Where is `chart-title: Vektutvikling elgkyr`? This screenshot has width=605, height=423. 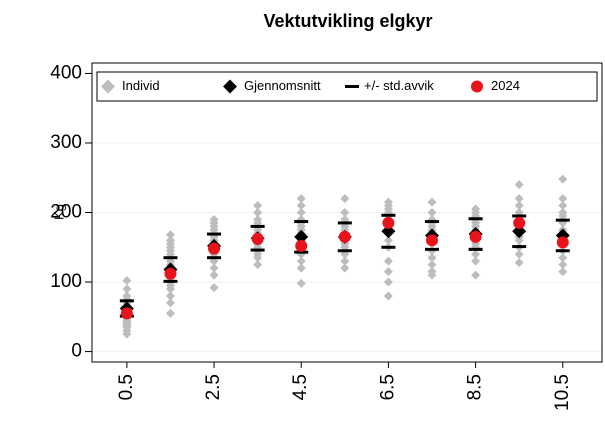
chart-title: Vektutvikling elgkyr is located at coordinates (347, 21).